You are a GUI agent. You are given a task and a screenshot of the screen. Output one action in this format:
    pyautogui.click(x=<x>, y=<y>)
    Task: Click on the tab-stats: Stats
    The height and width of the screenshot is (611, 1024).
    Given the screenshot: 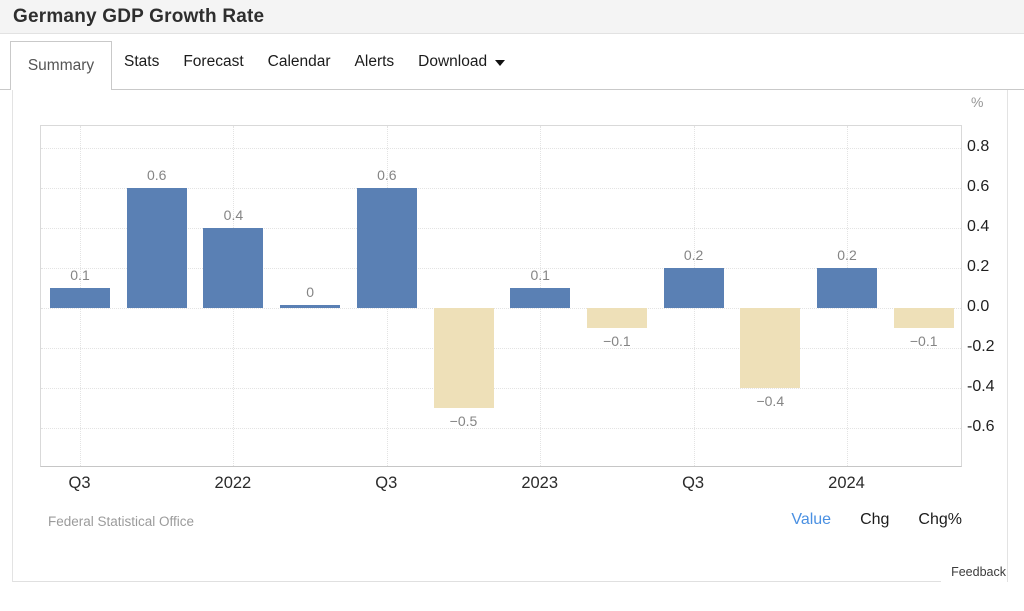 What is the action you would take?
    pyautogui.click(x=141, y=62)
    